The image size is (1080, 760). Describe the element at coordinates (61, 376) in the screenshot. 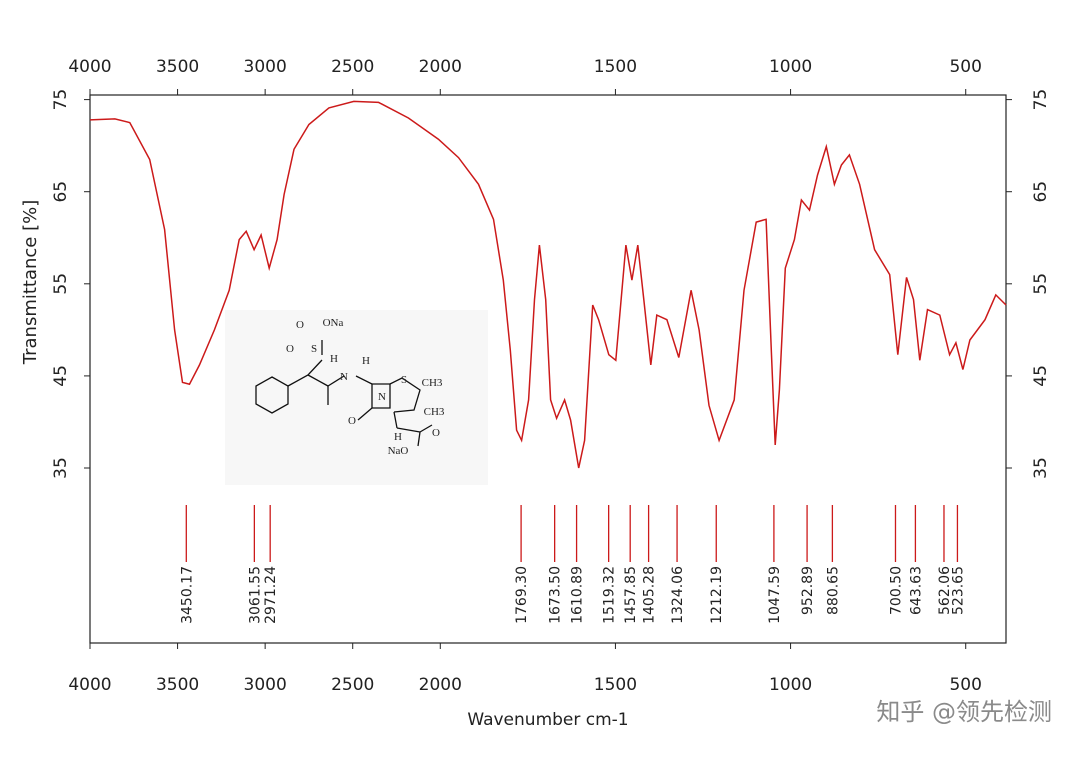

I see `y-tick-label: 45` at that location.